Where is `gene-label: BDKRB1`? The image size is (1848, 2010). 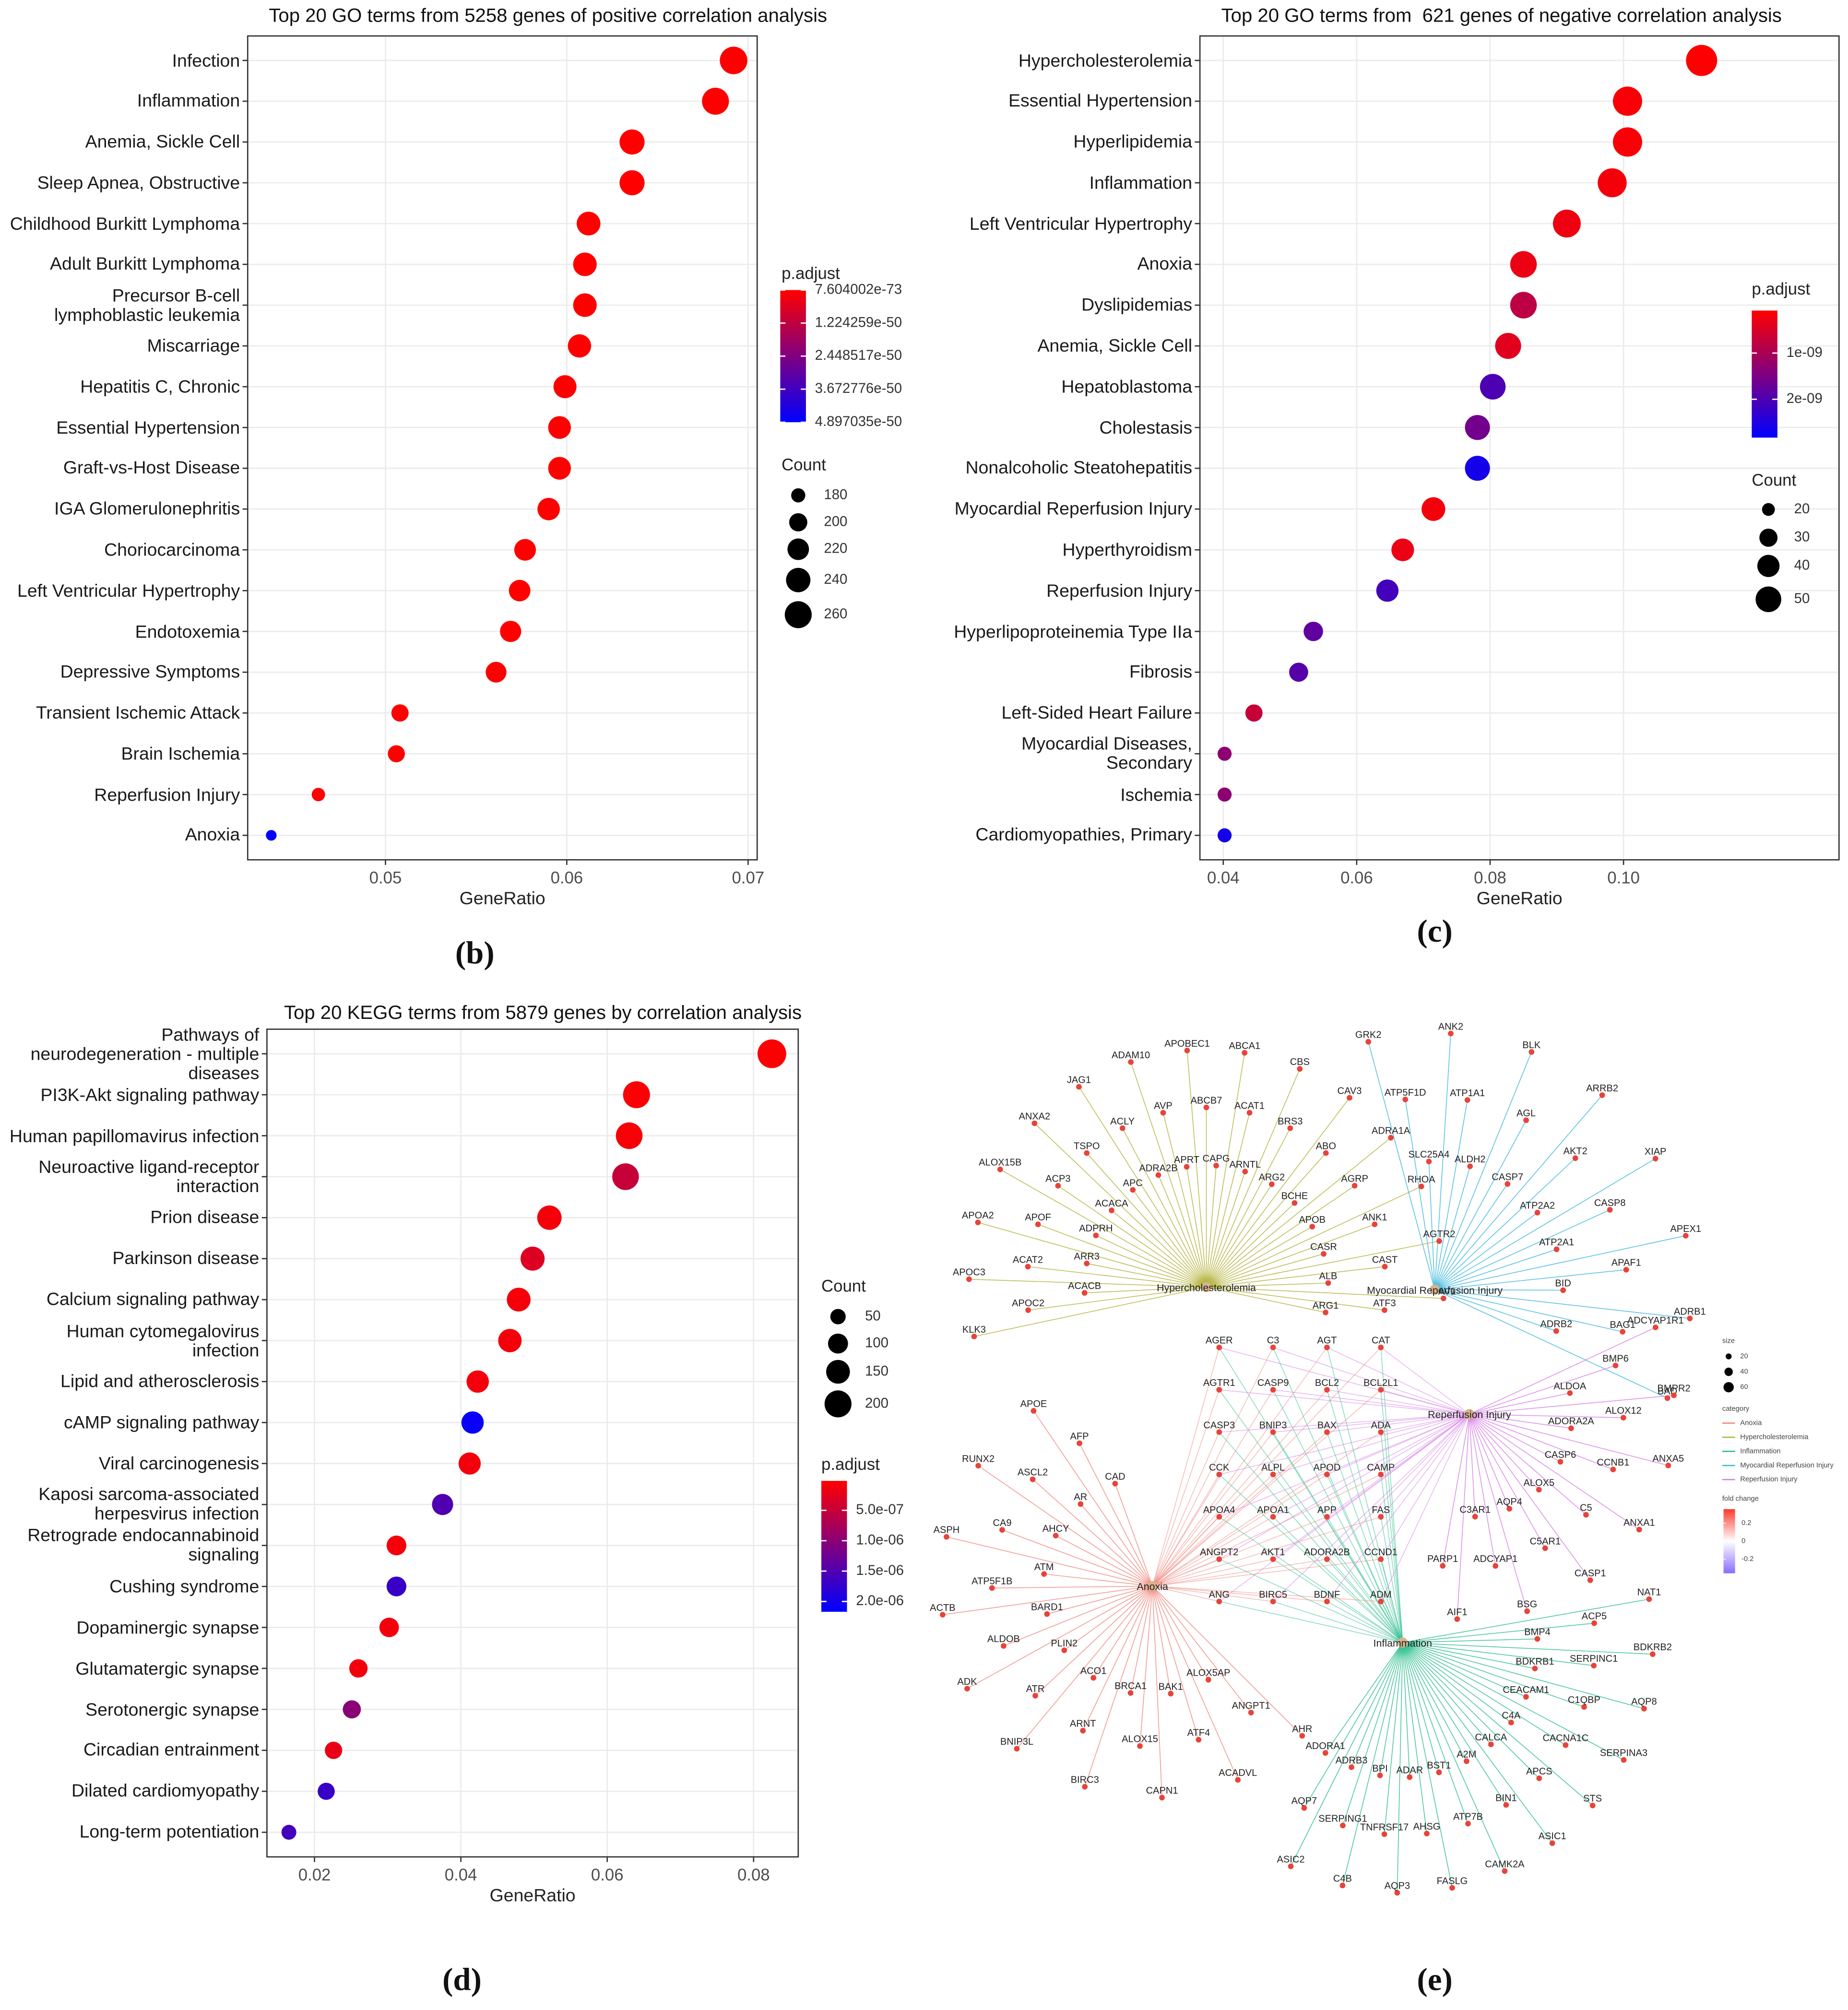
gene-label: BDKRB1 is located at coordinates (1535, 1662).